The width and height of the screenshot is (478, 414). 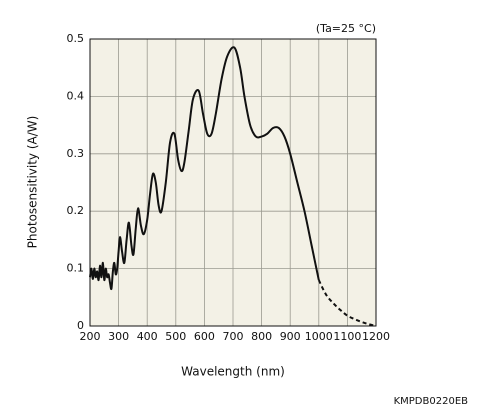 What do you see at coordinates (76, 38) in the screenshot?
I see `y-tick-label: 0.5` at bounding box center [76, 38].